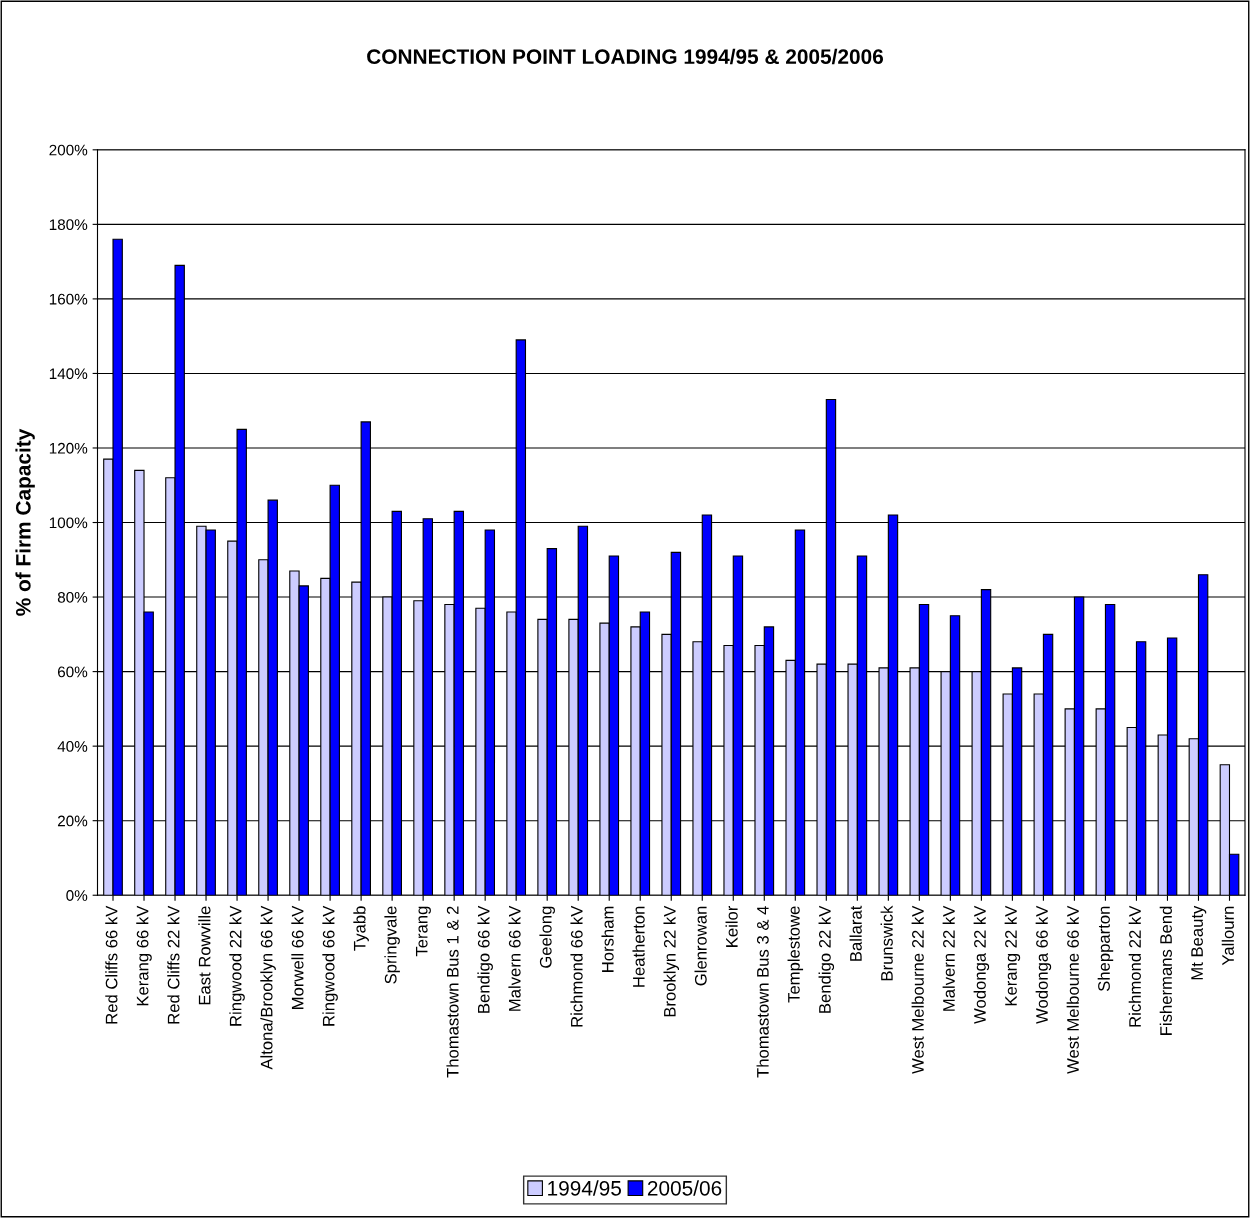  What do you see at coordinates (68, 448) in the screenshot?
I see `y-tick-label: 120%` at bounding box center [68, 448].